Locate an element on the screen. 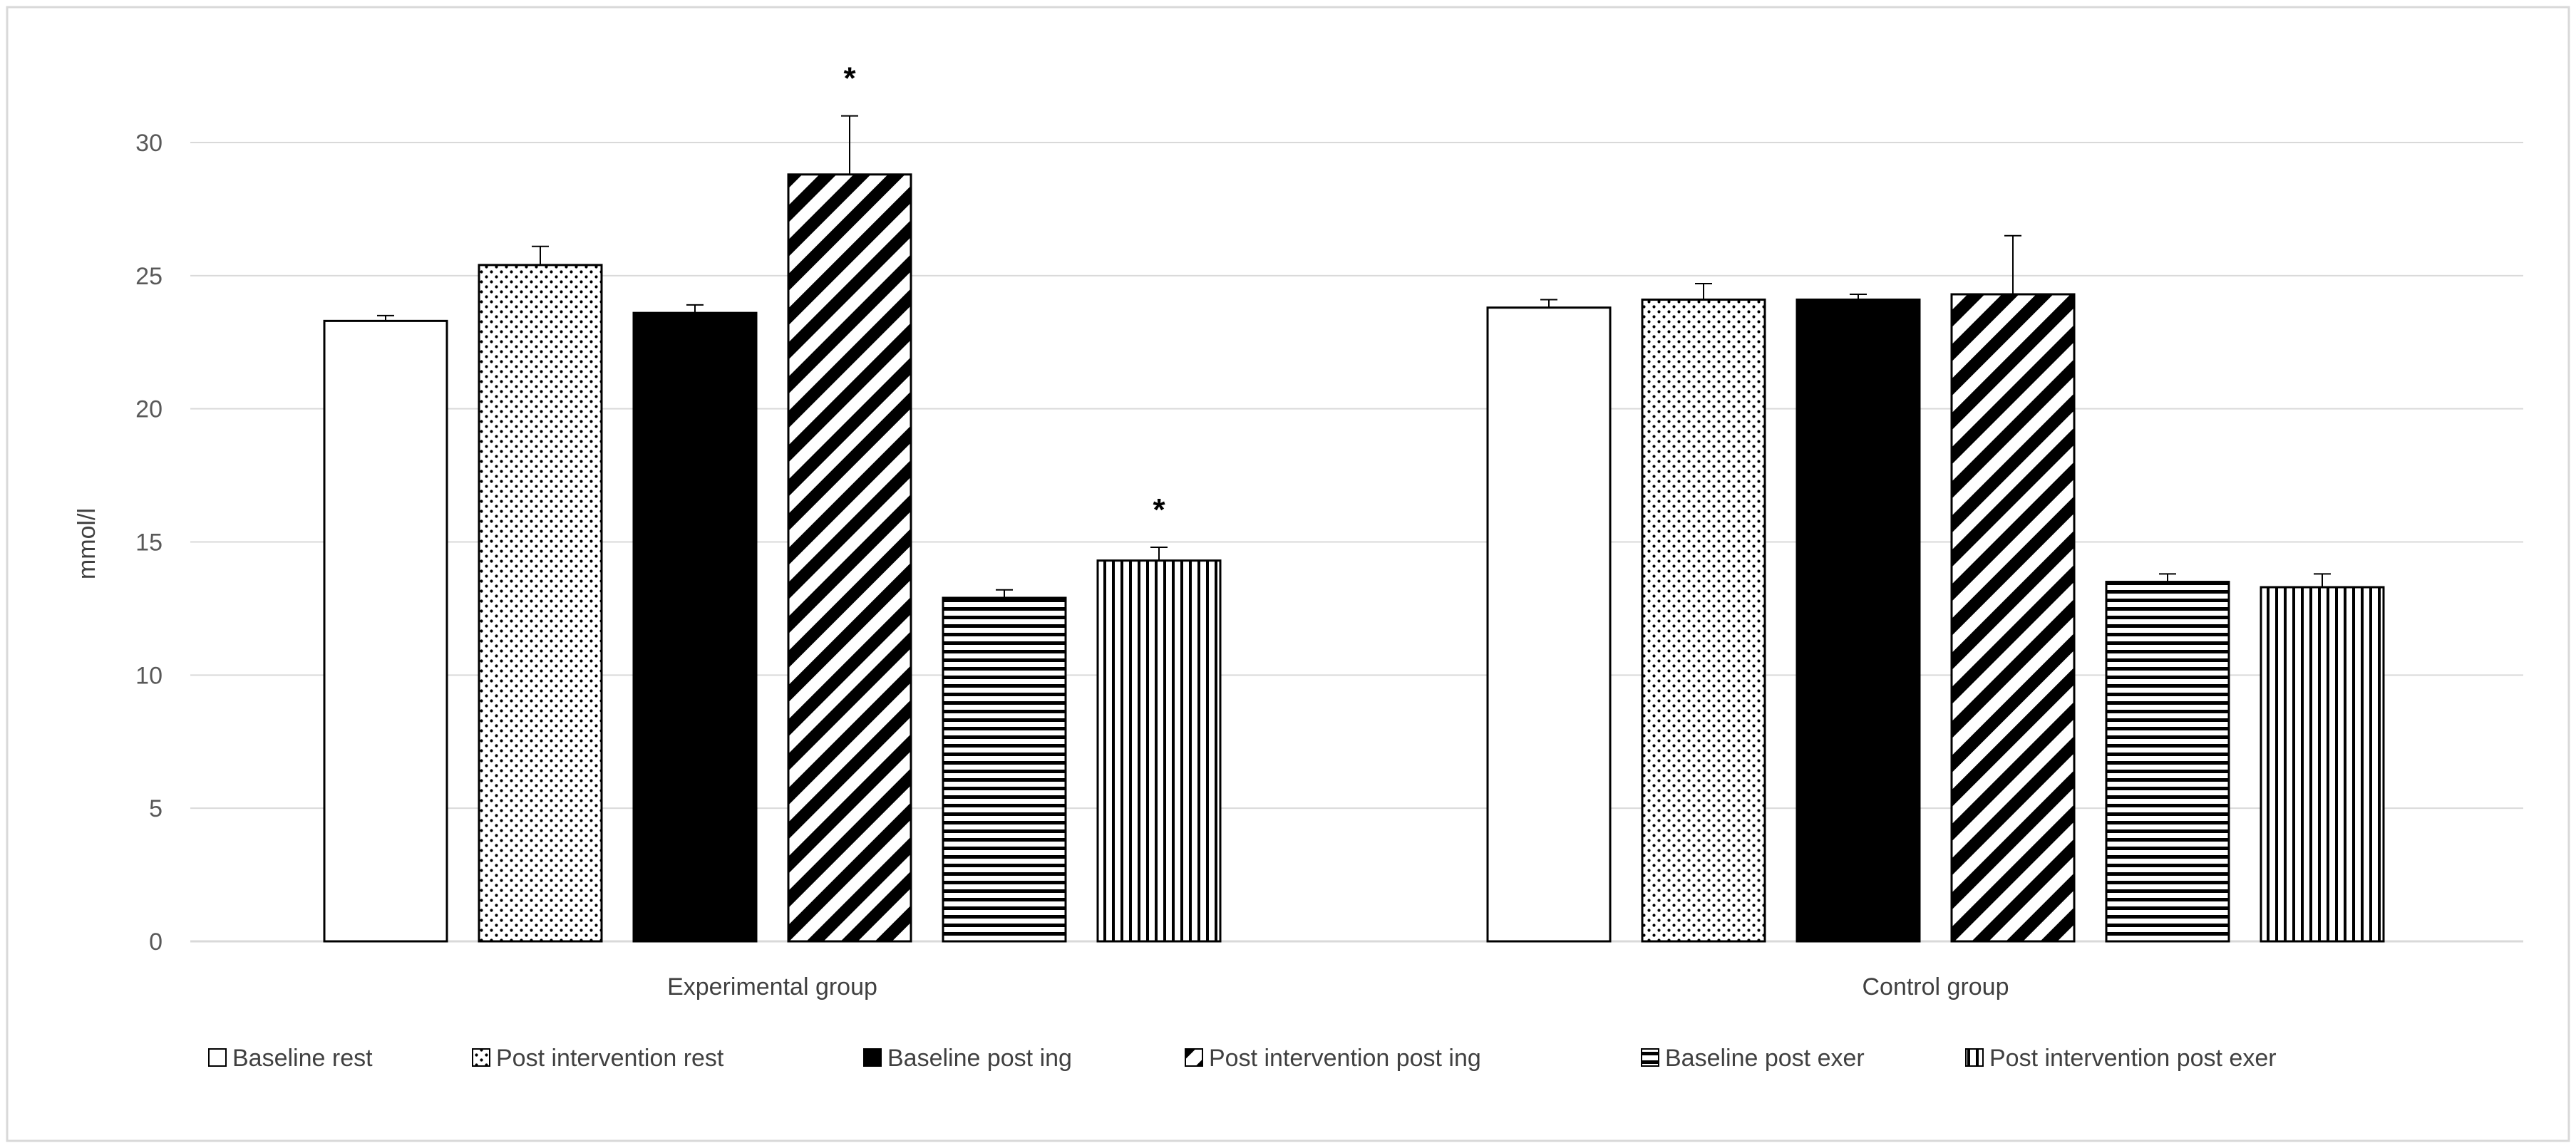 This screenshot has height=1148, width=2576. legend-label: Post intervention rest is located at coordinates (610, 1059).